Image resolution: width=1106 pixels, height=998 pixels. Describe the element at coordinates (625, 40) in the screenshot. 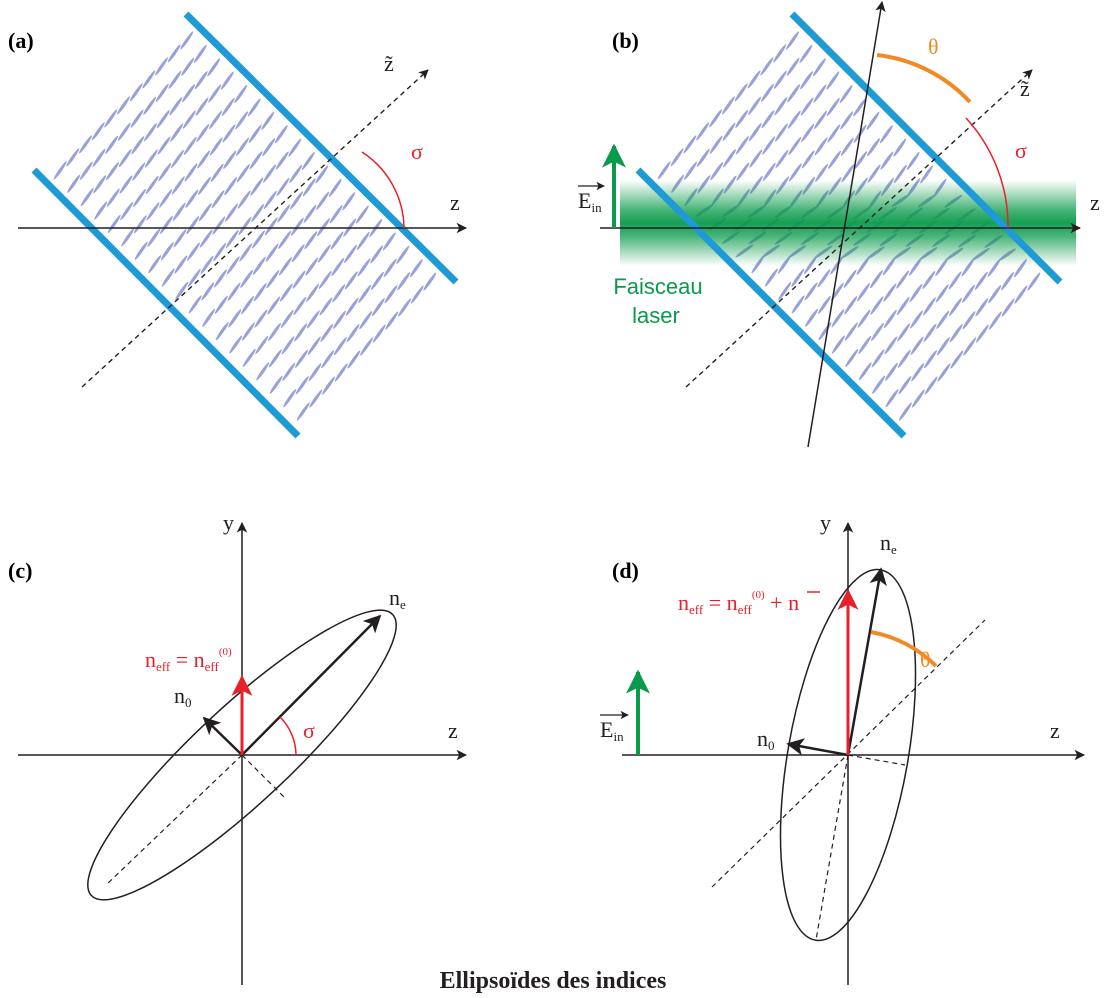

I see `panel-b-tag: (b)` at that location.